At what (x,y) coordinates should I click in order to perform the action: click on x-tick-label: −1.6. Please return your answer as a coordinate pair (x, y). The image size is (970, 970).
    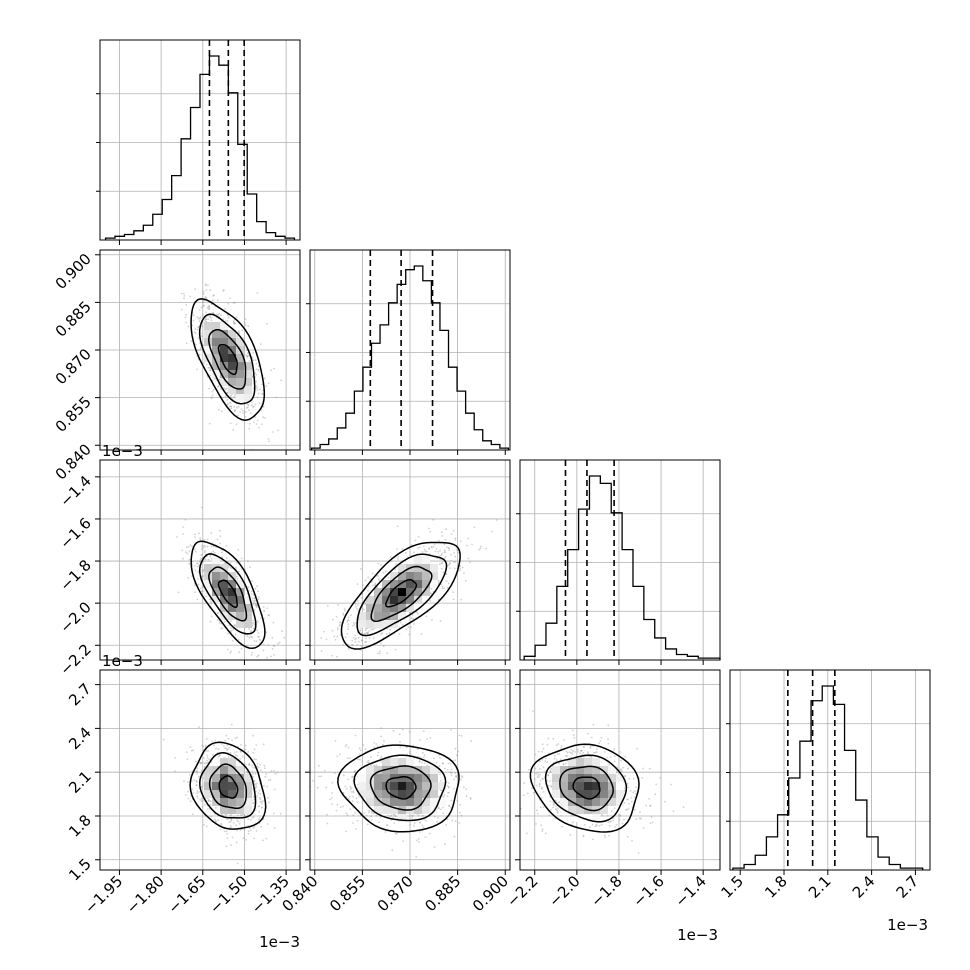
    Looking at the image, I should click on (648, 891).